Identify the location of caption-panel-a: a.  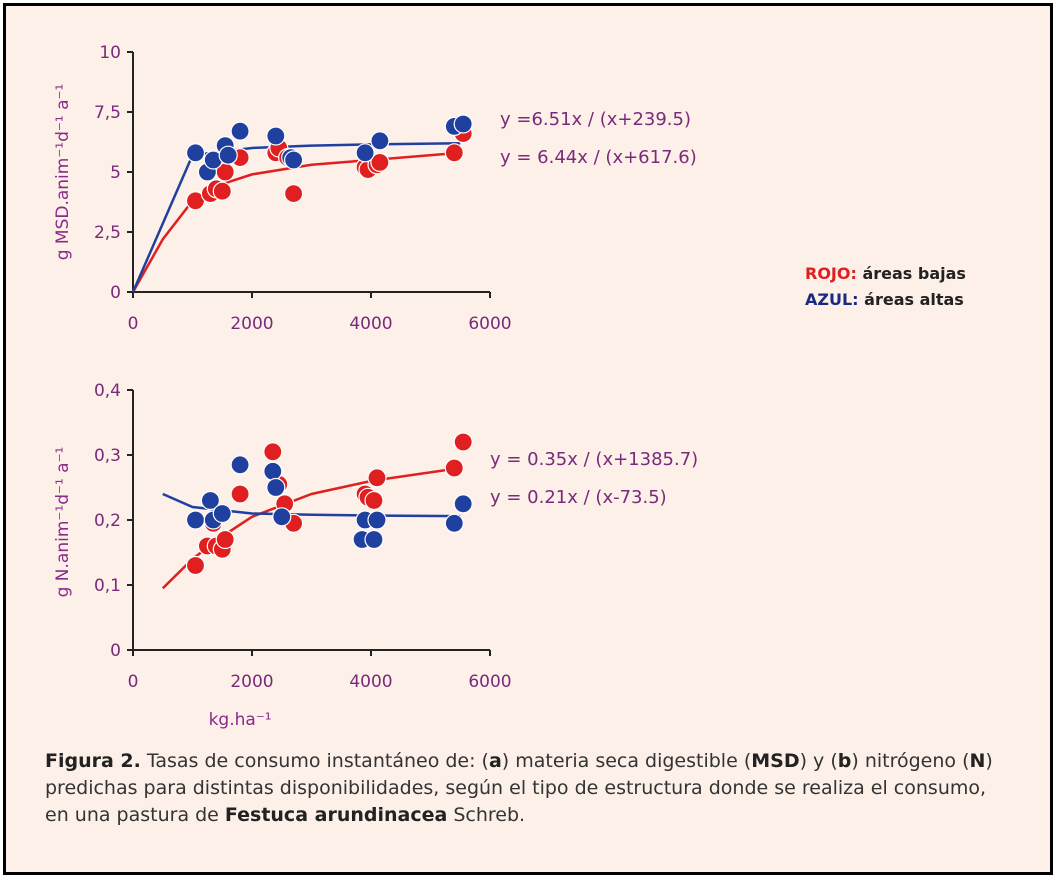
(495, 761).